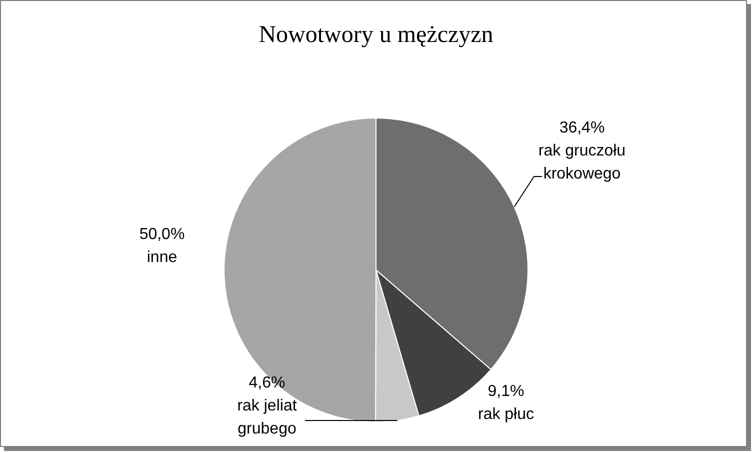 Image resolution: width=752 pixels, height=452 pixels. Describe the element at coordinates (376, 35) in the screenshot. I see `chart-title: Nowotwory u mężczyzn` at that location.